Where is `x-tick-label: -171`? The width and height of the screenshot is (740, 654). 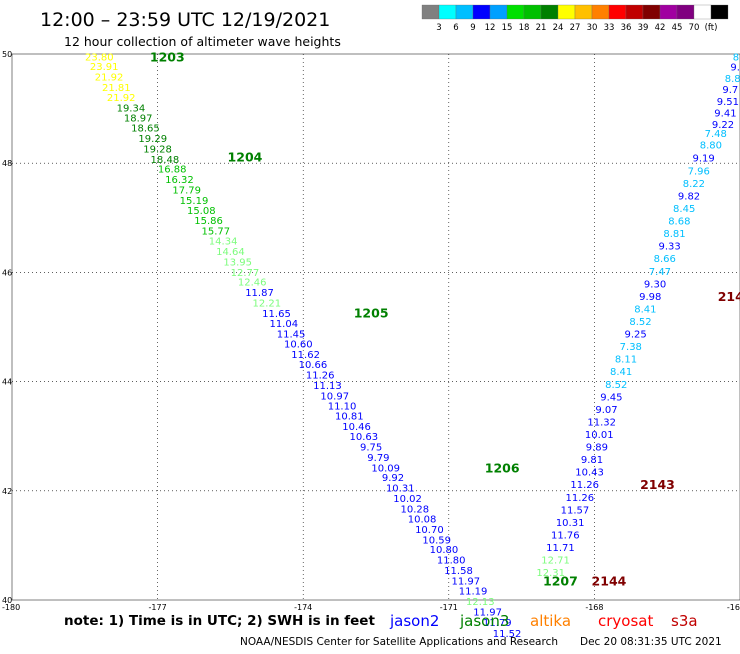 x-tick-label: -171 is located at coordinates (449, 607).